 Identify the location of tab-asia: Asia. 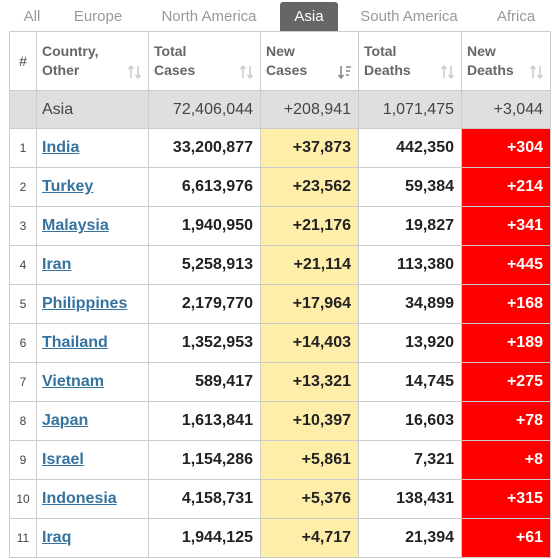
(309, 16).